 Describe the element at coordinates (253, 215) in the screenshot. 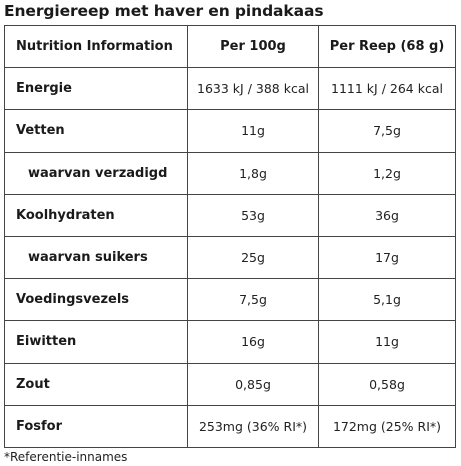

I see `cell-per-100g: 53g` at that location.